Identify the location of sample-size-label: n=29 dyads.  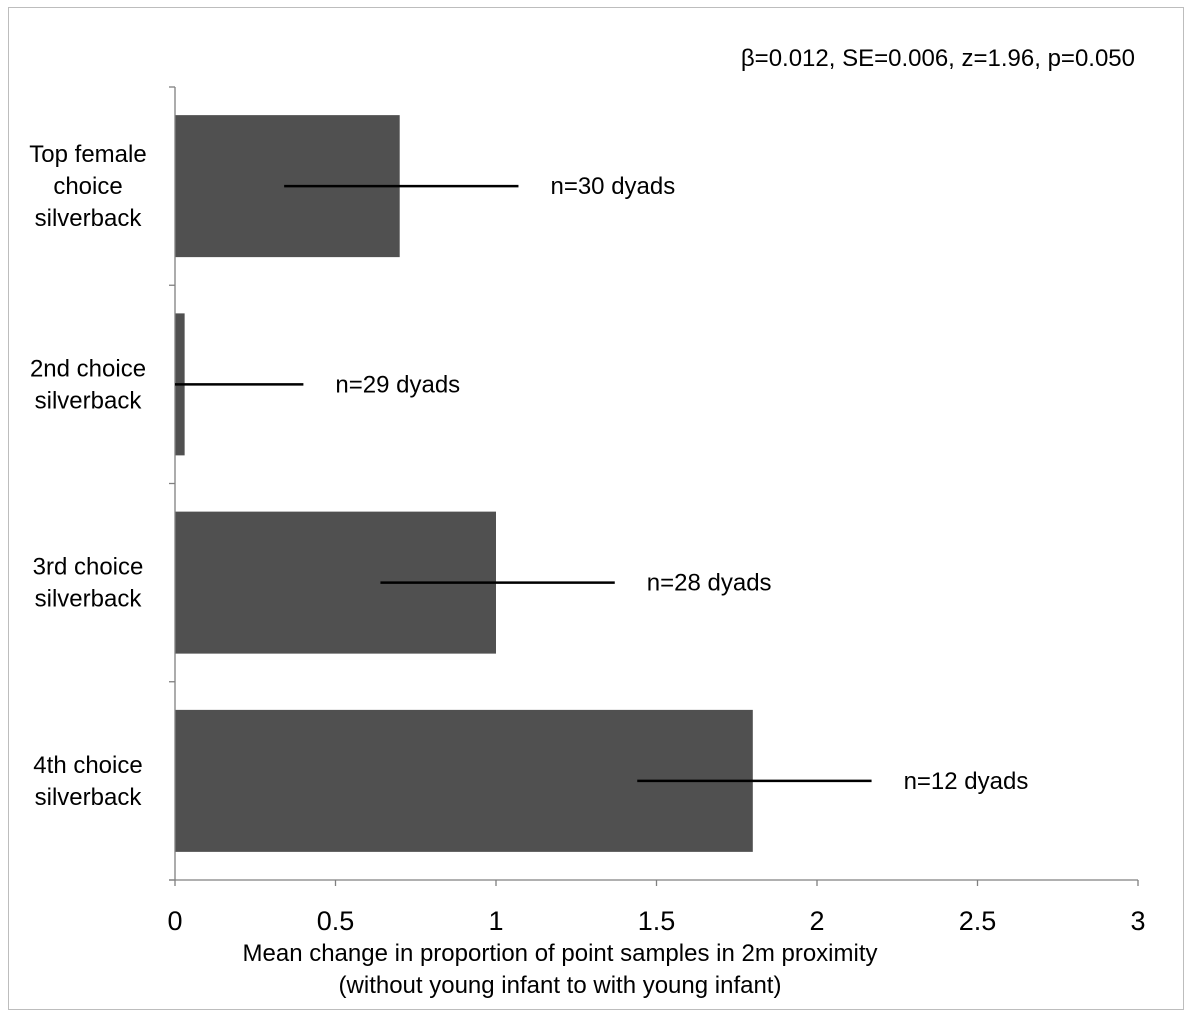
(397, 384).